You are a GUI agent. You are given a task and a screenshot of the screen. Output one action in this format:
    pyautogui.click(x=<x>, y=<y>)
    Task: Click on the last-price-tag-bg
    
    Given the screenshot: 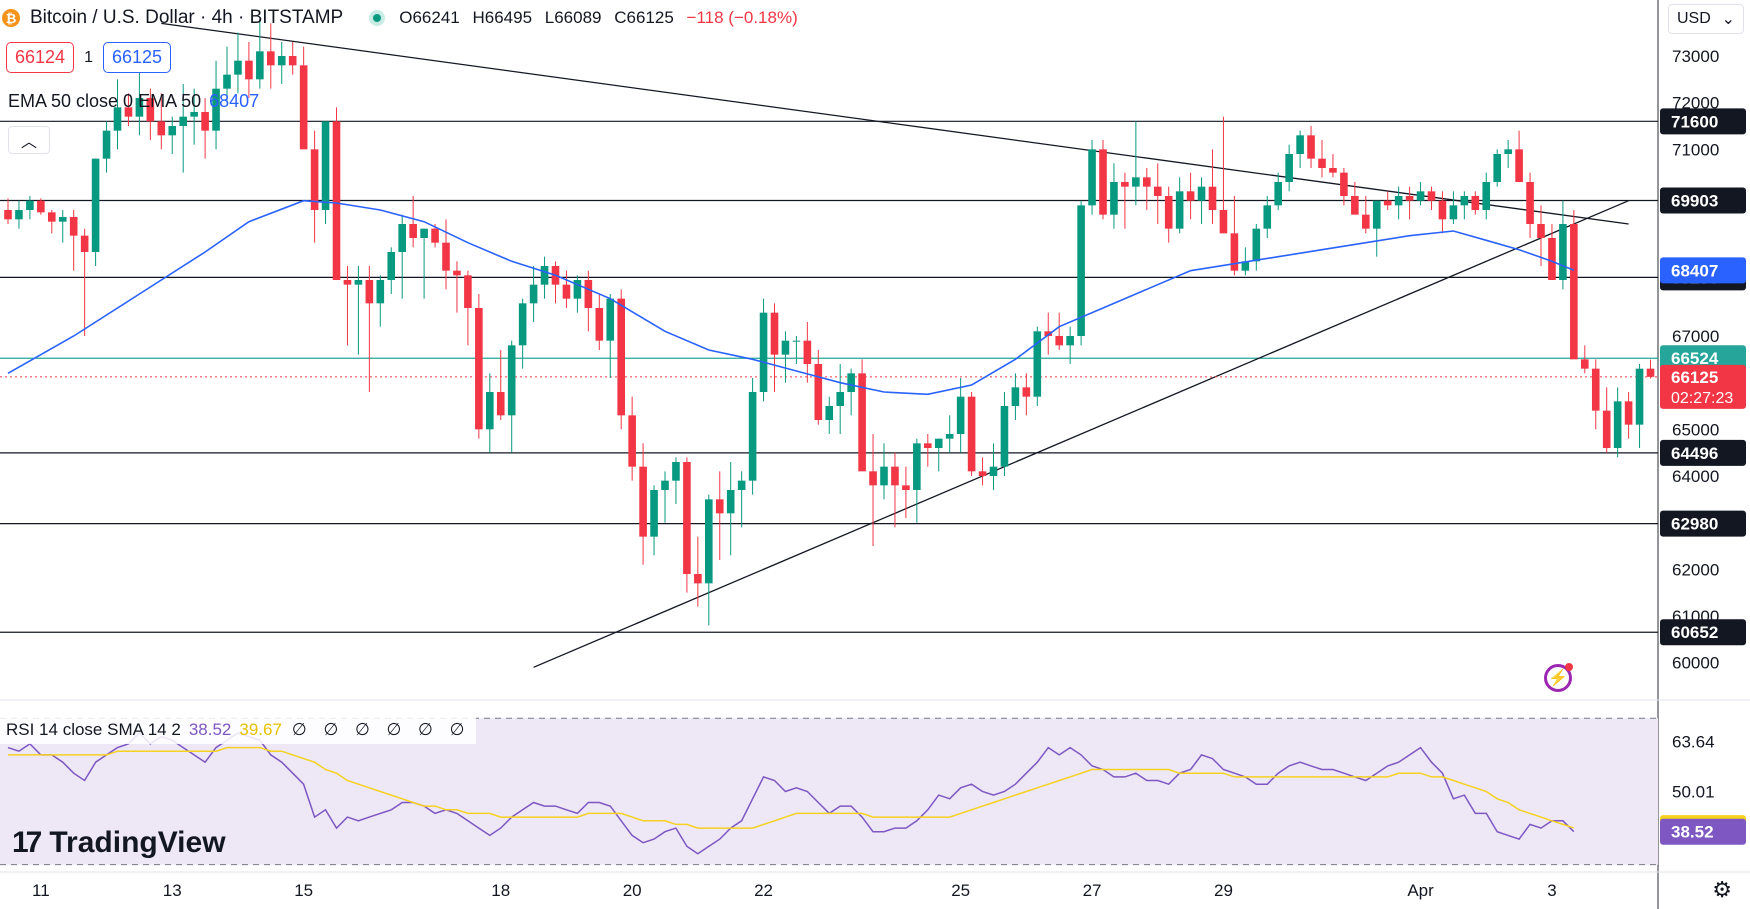 What is the action you would take?
    pyautogui.click(x=1703, y=386)
    